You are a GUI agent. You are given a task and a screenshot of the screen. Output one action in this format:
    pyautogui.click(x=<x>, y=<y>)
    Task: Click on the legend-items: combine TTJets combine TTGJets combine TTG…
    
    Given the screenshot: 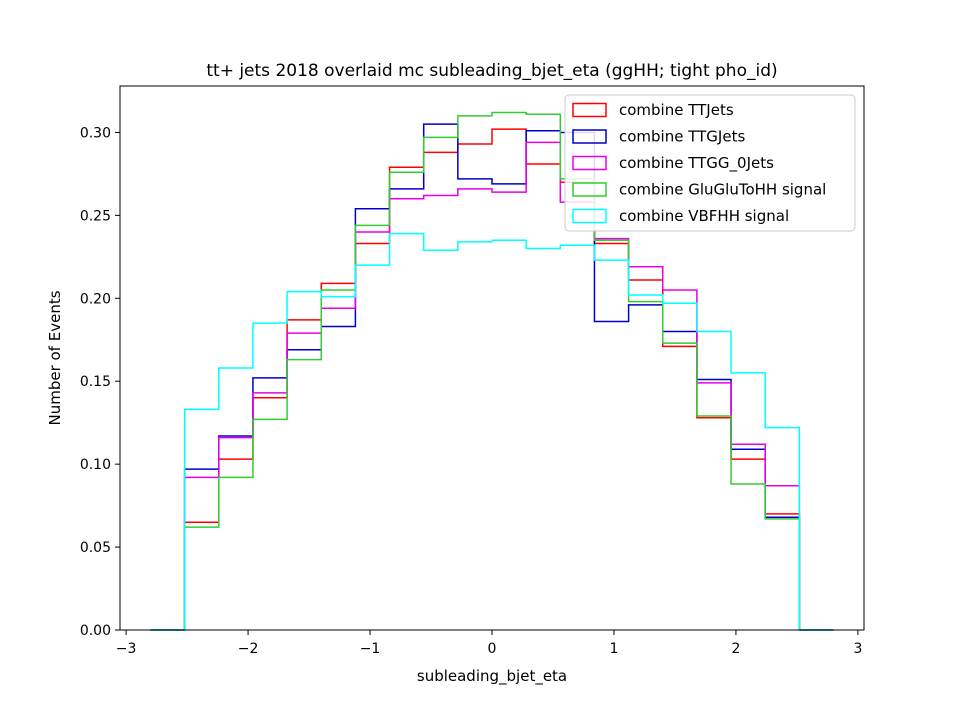 What is the action you would take?
    pyautogui.click(x=699, y=163)
    